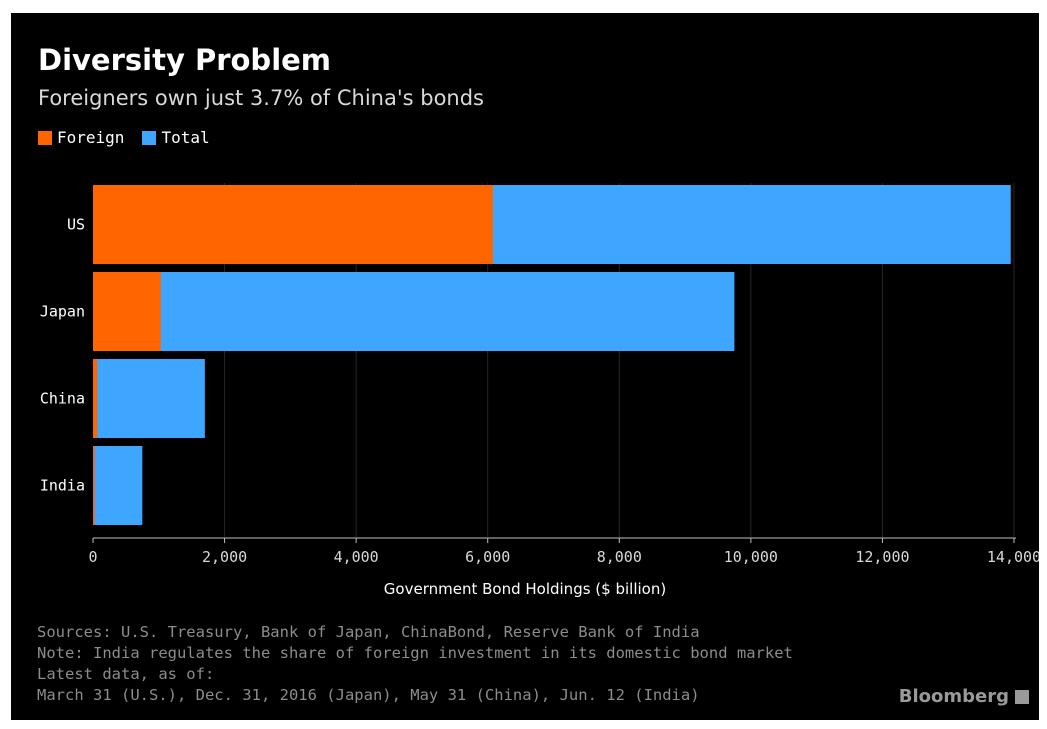  Describe the element at coordinates (487, 557) in the screenshot. I see `x-tick-label: 6,000` at that location.